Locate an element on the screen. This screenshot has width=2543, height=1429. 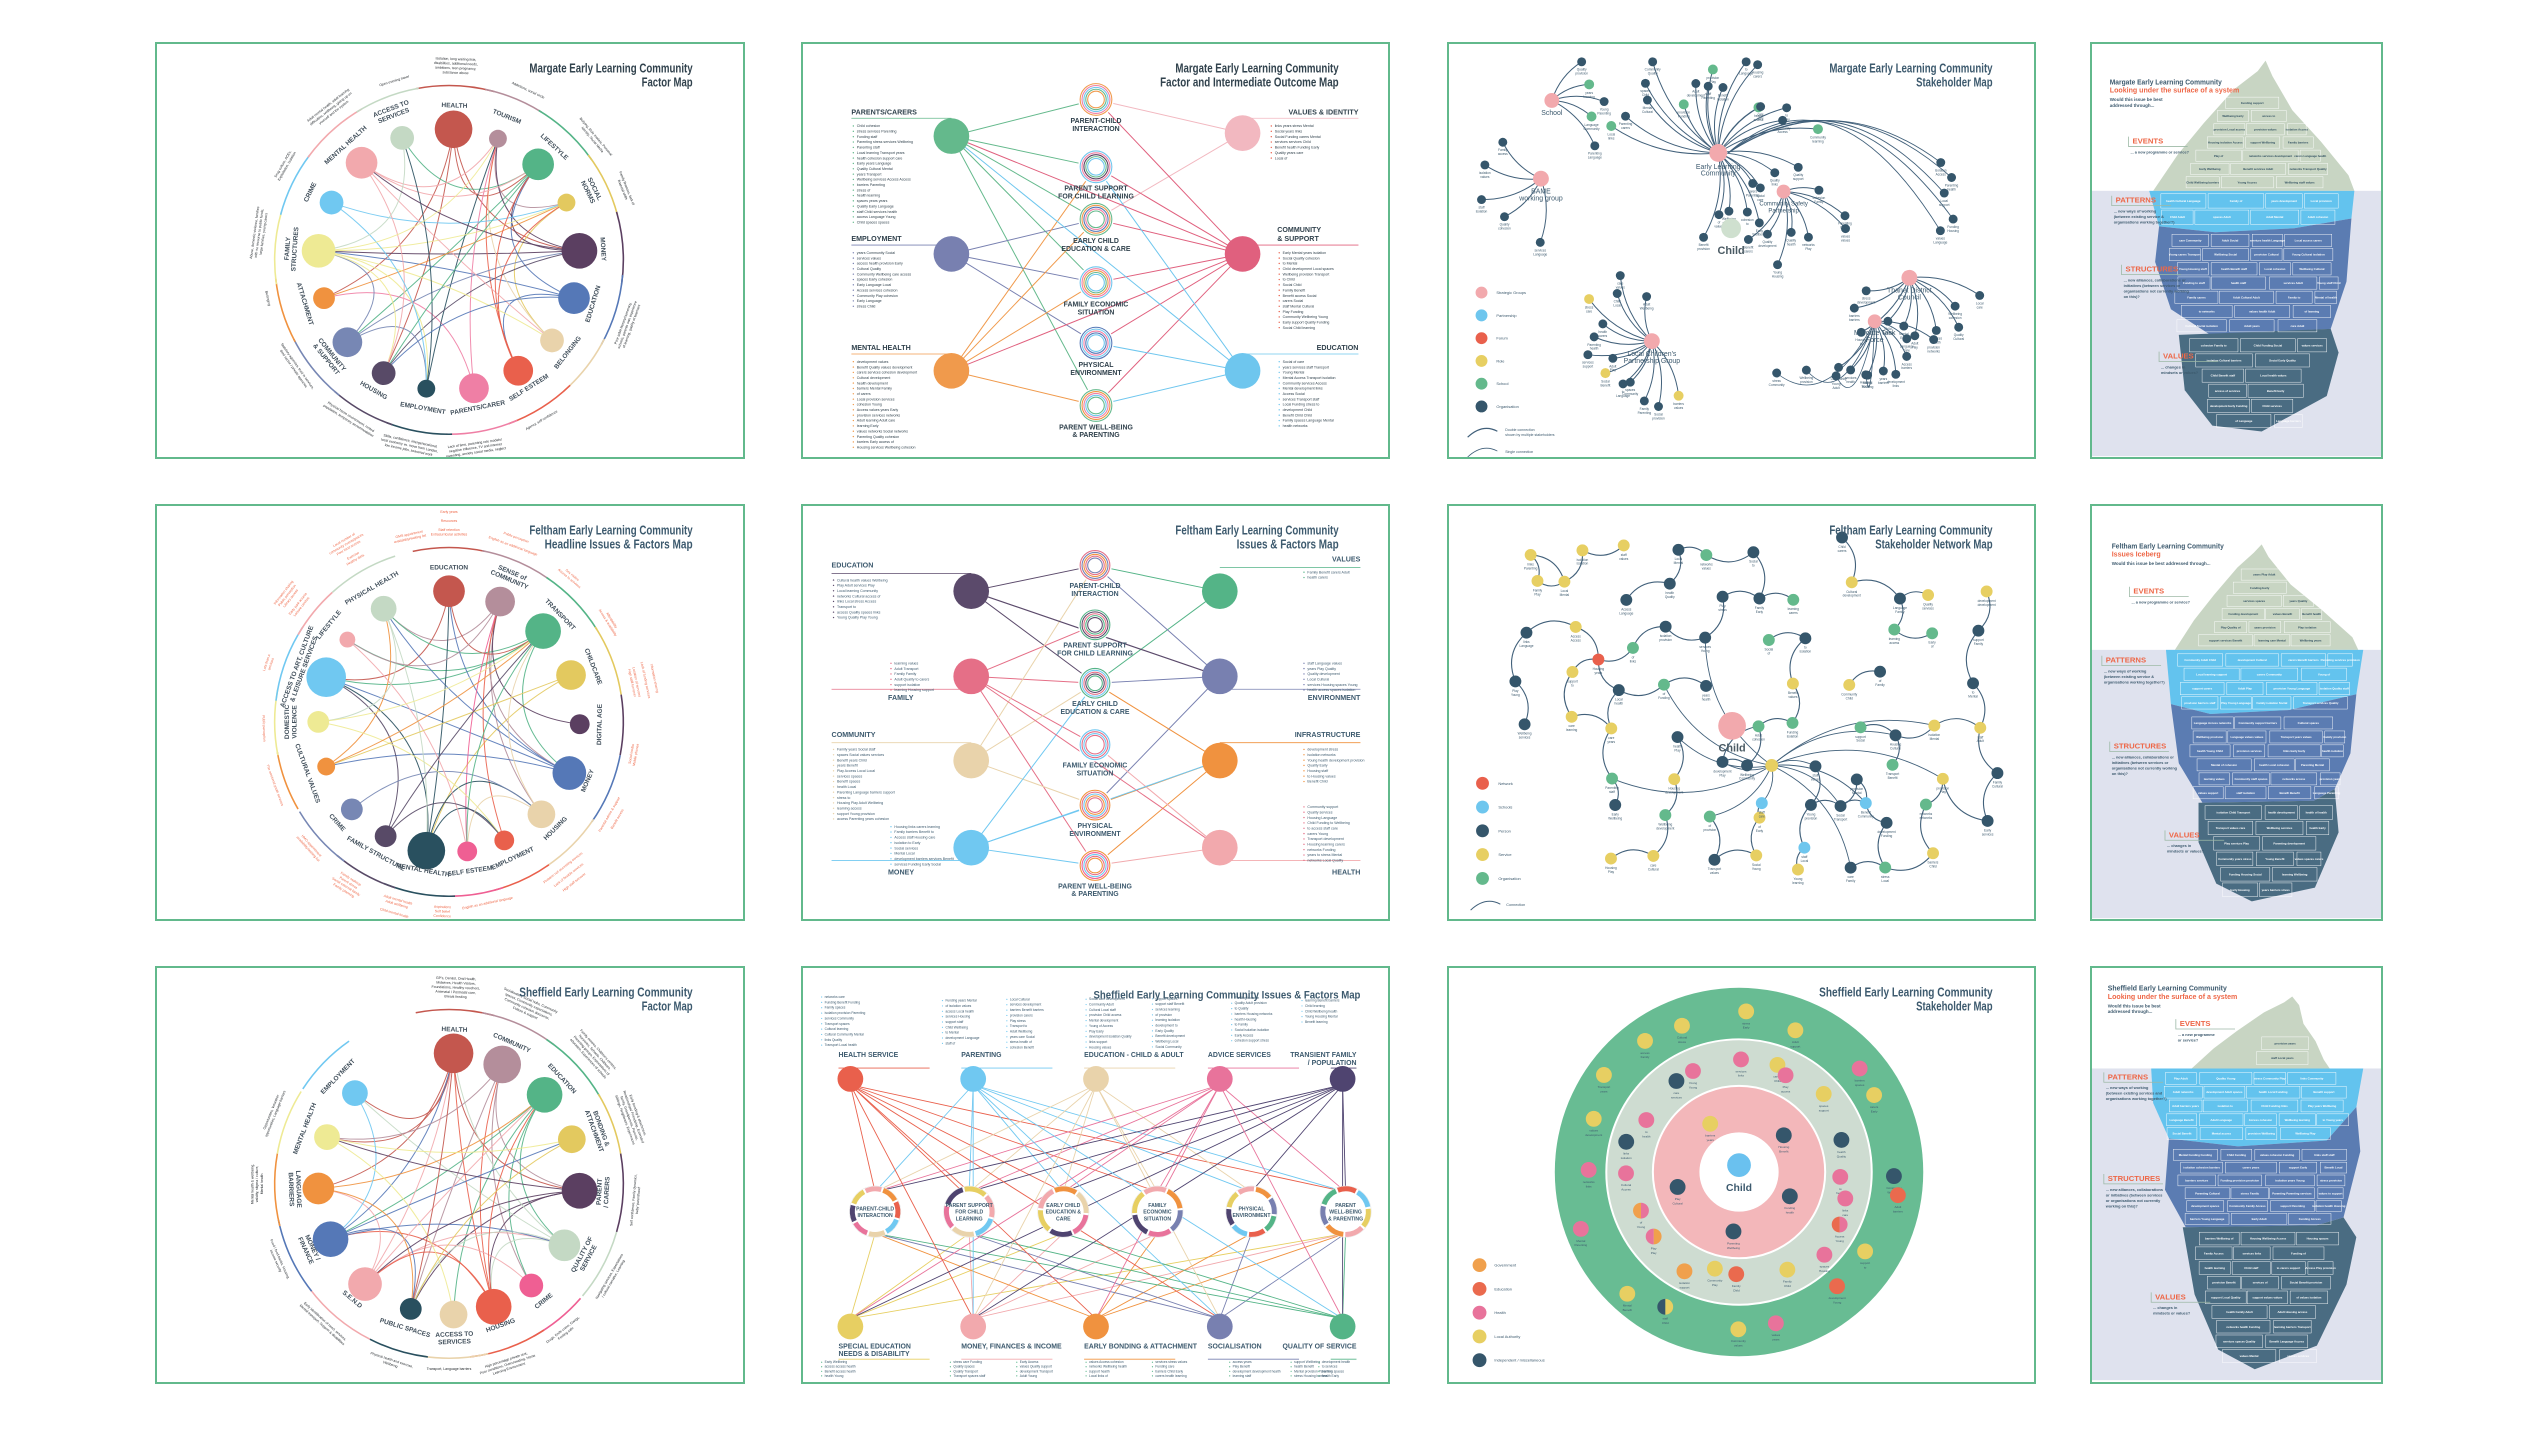
svg-text: Funding Access is located at coordinates (2310, 1219).